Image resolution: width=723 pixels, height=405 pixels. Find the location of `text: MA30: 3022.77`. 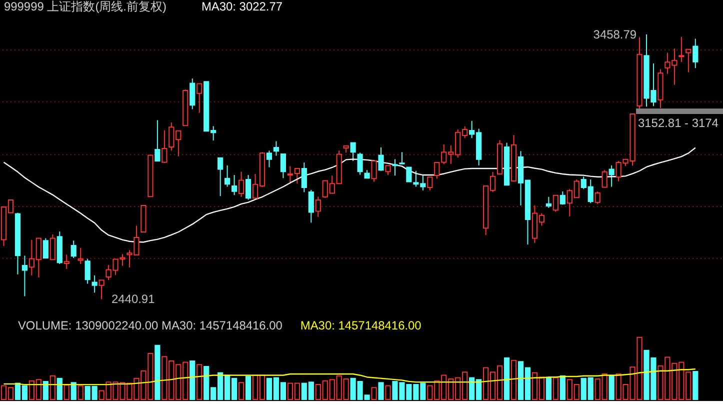

text: MA30: 3022.77 is located at coordinates (242, 7).